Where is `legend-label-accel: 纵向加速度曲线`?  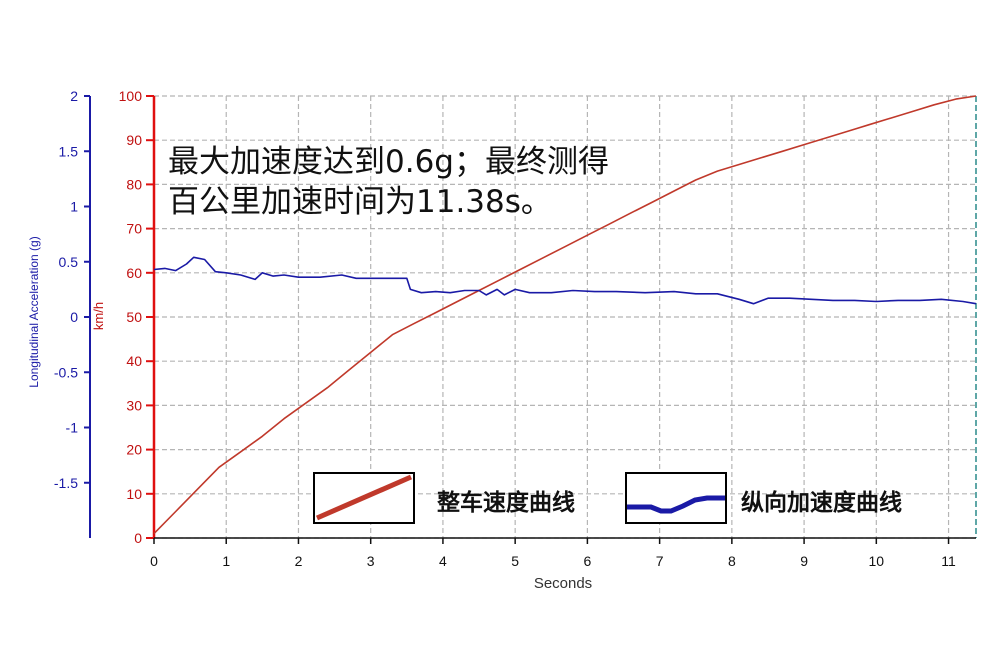
legend-label-accel: 纵向加速度曲线 is located at coordinates (821, 503).